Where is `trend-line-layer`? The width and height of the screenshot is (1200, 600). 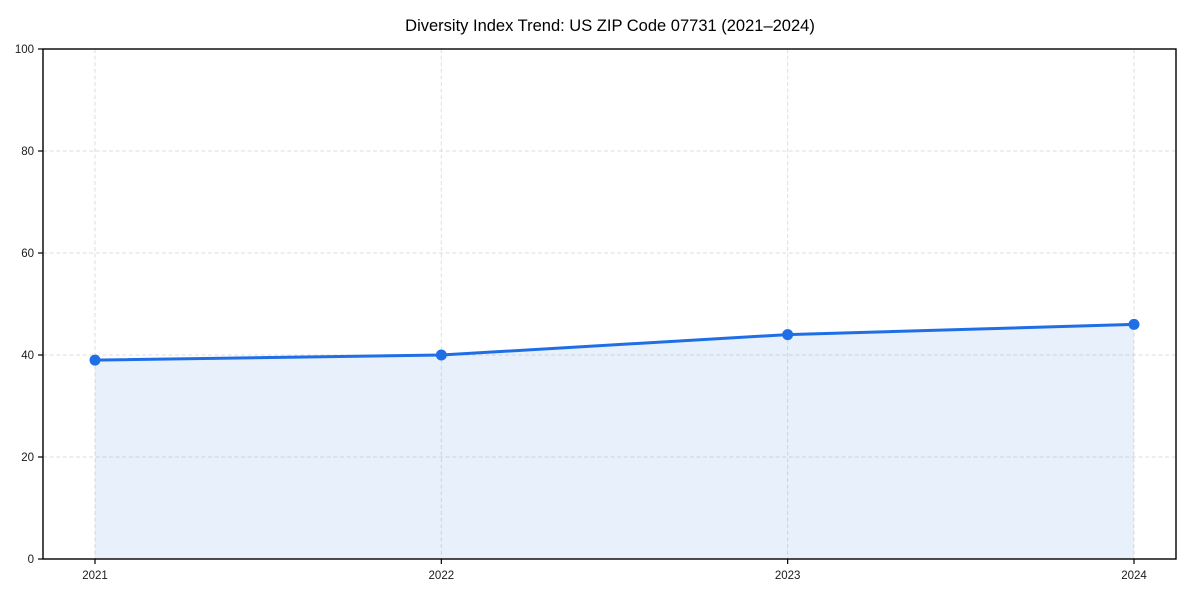
trend-line-layer is located at coordinates (614, 342).